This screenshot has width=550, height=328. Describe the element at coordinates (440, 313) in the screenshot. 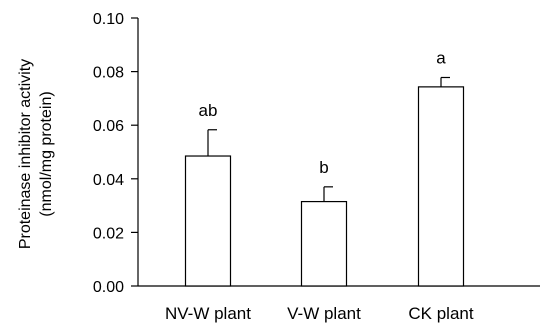

I see `x-tick-label: CK plant` at that location.